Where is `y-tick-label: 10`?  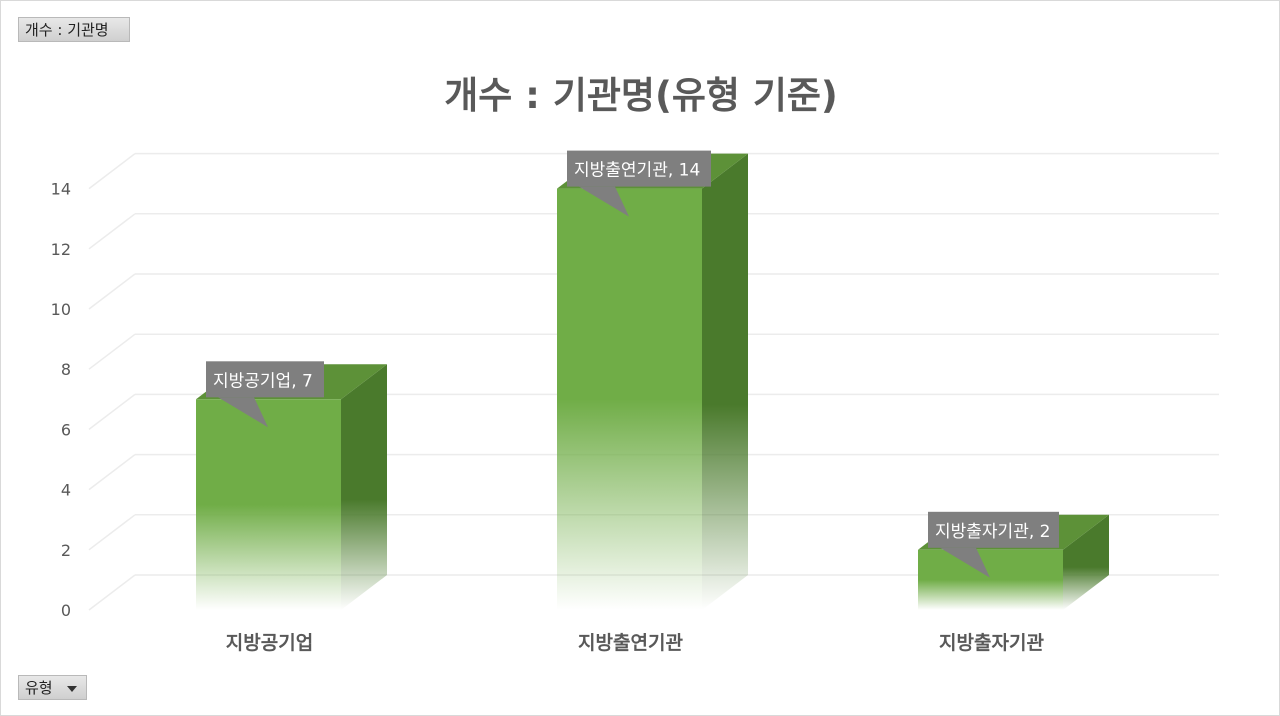 y-tick-label: 10 is located at coordinates (61, 309).